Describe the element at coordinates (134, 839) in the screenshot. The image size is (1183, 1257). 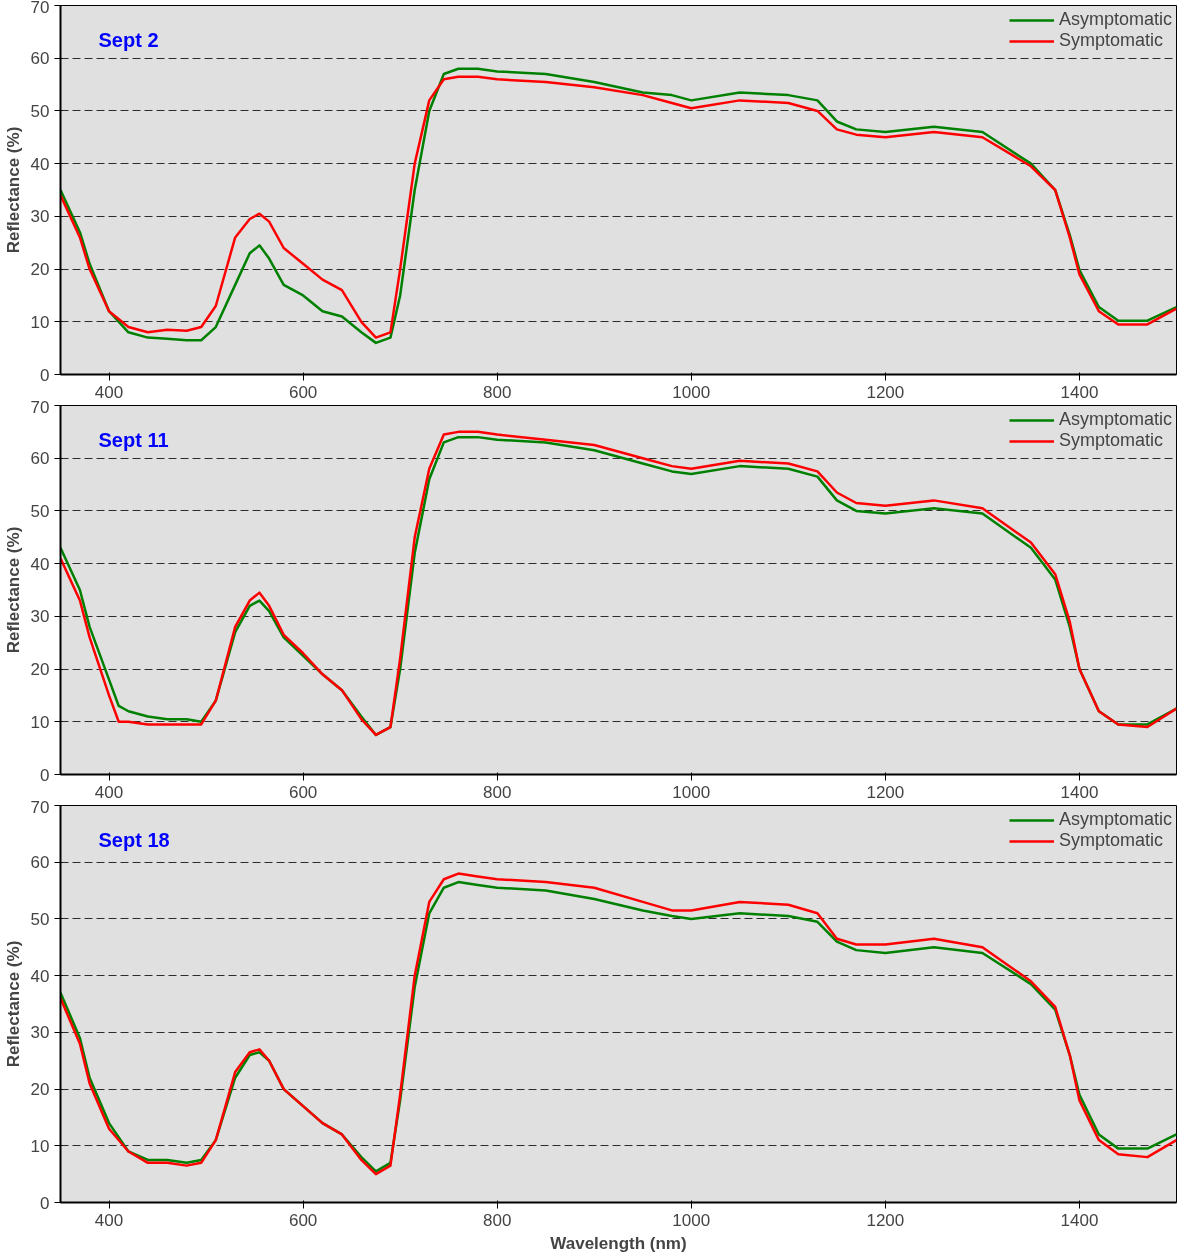
I see `annotation: Sept 18` at that location.